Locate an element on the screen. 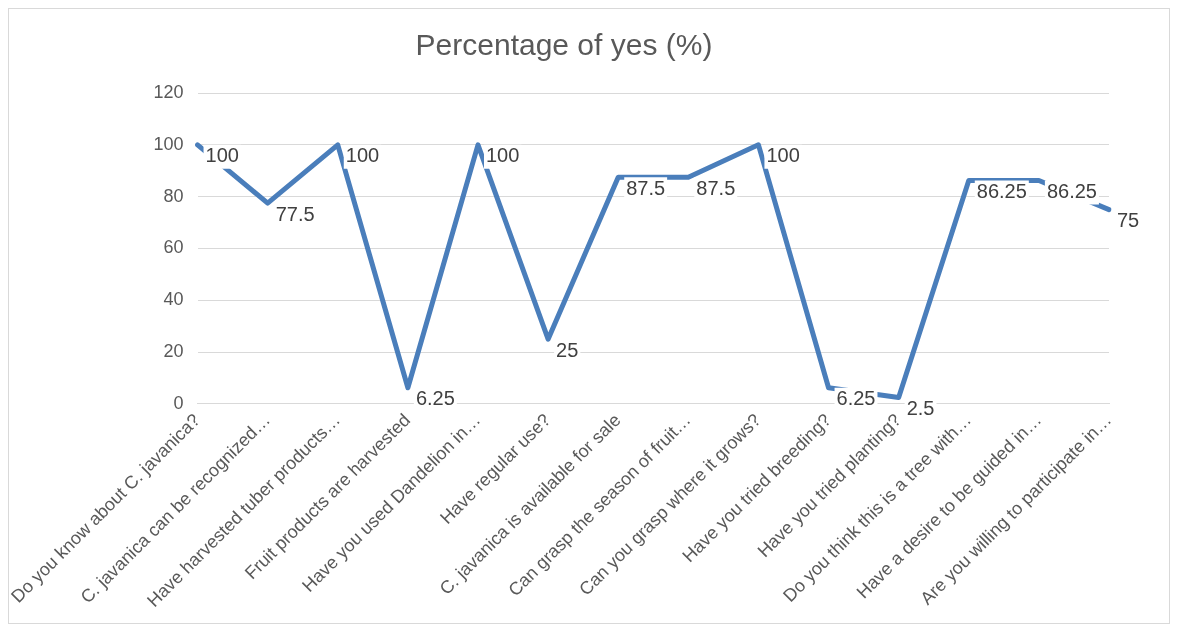 Image resolution: width=1178 pixels, height=632 pixels. chart-title: Percentage of yes (%) is located at coordinates (564, 45).